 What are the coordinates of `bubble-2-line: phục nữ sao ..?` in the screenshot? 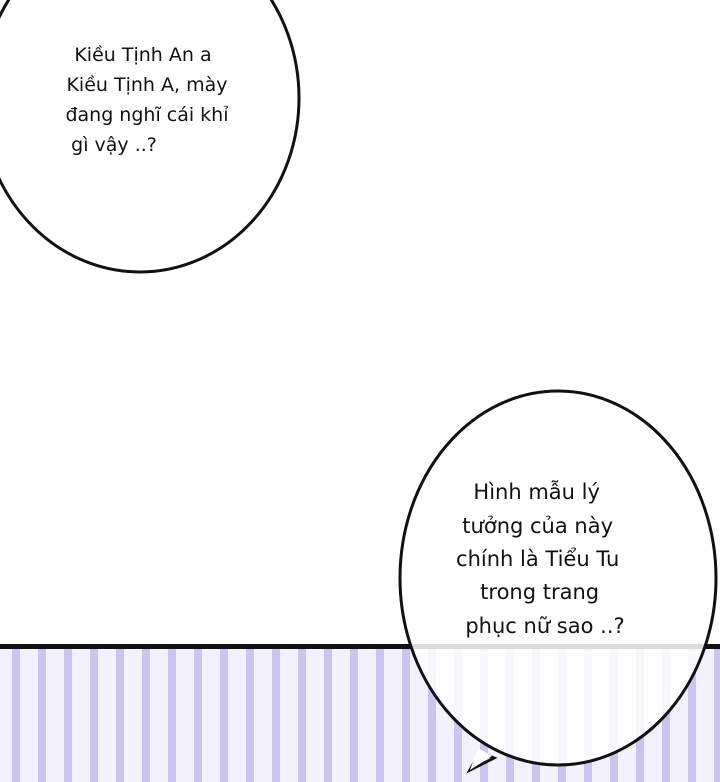 It's located at (544, 626).